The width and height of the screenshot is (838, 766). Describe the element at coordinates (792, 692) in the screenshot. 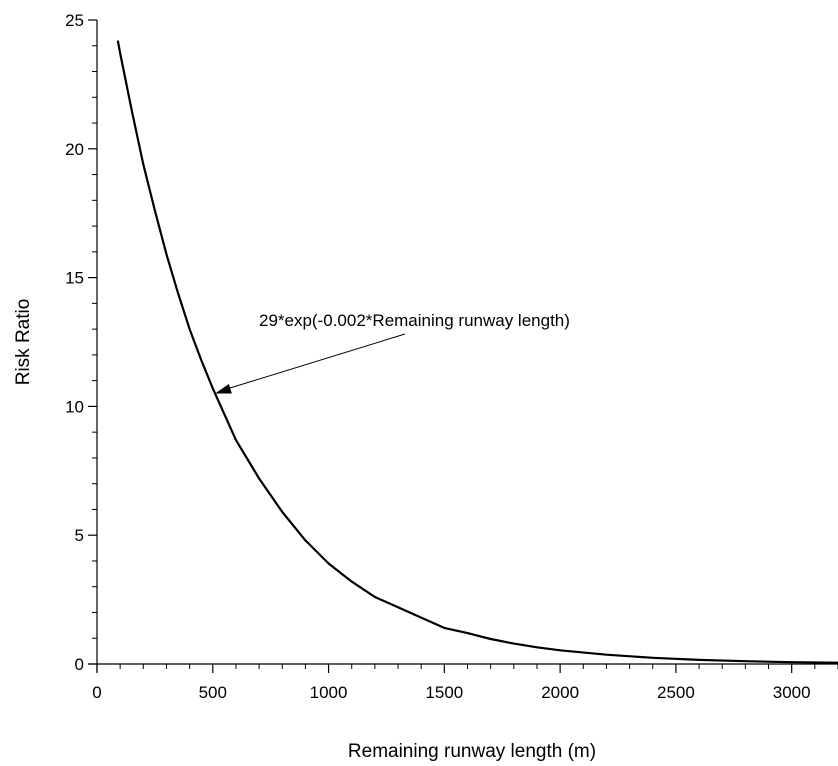

I see `x-tick-label: 3000` at that location.